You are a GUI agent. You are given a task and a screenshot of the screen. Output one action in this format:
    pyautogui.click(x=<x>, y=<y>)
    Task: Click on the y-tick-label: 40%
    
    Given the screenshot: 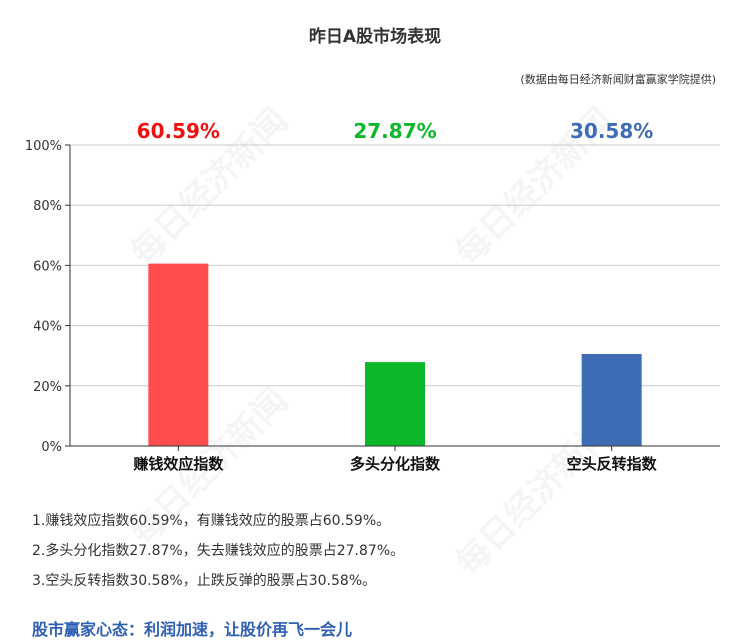 What is the action you would take?
    pyautogui.click(x=47, y=327)
    